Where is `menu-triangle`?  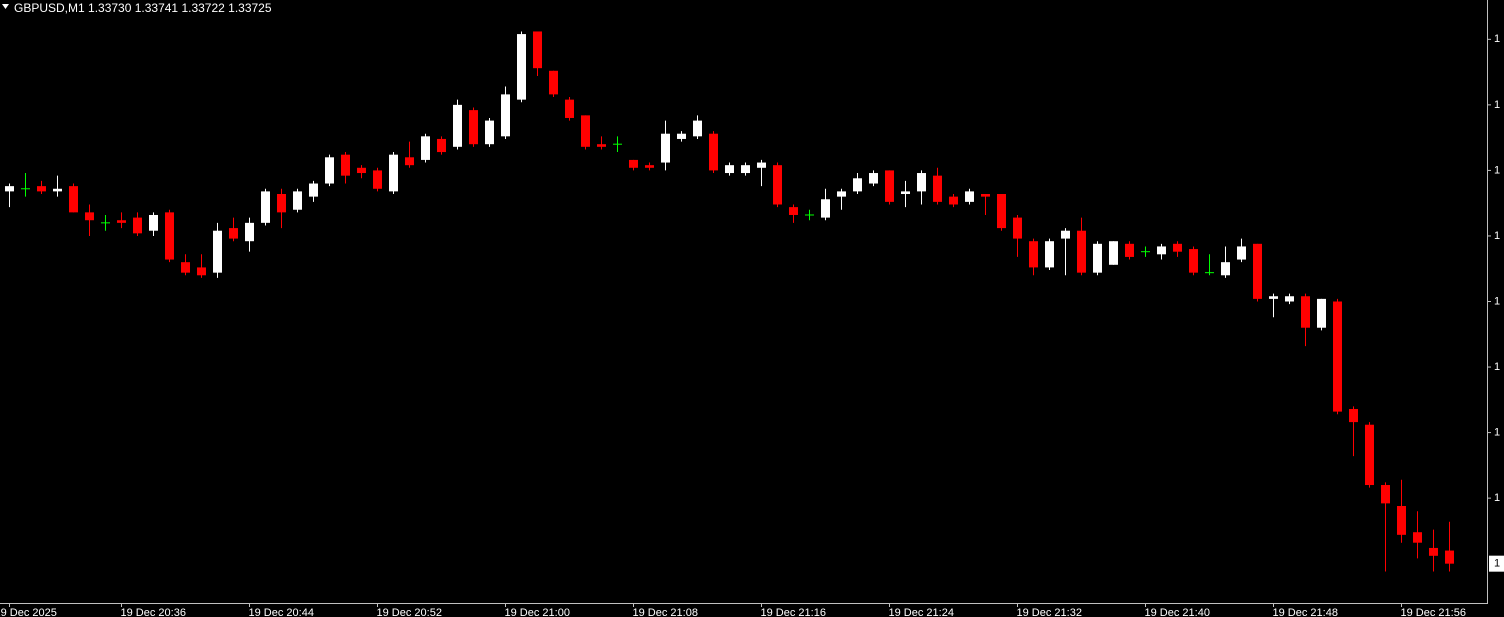 menu-triangle is located at coordinates (5, 6).